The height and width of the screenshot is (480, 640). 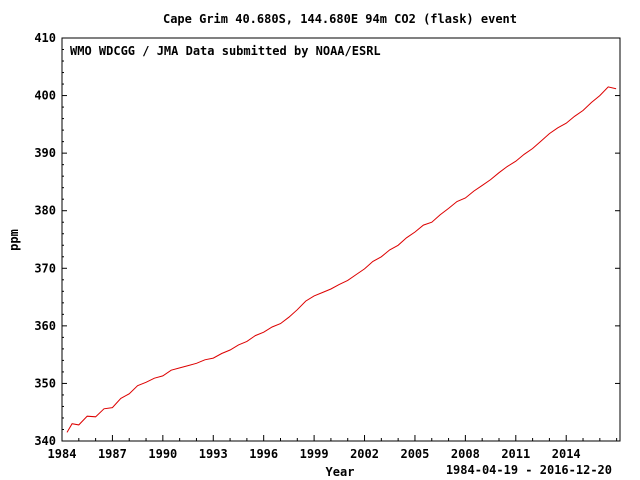 I want to click on x-tick-label: 1993, so click(x=213, y=454).